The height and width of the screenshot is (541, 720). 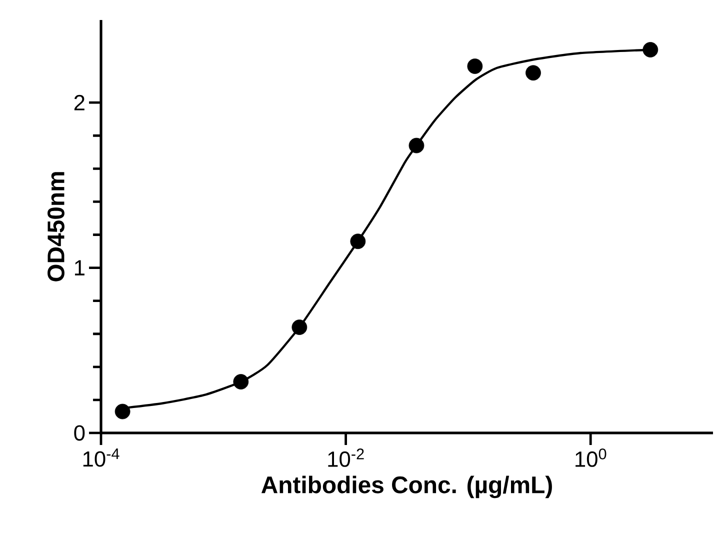 What do you see at coordinates (79, 102) in the screenshot?
I see `y-tick-label: 2` at bounding box center [79, 102].